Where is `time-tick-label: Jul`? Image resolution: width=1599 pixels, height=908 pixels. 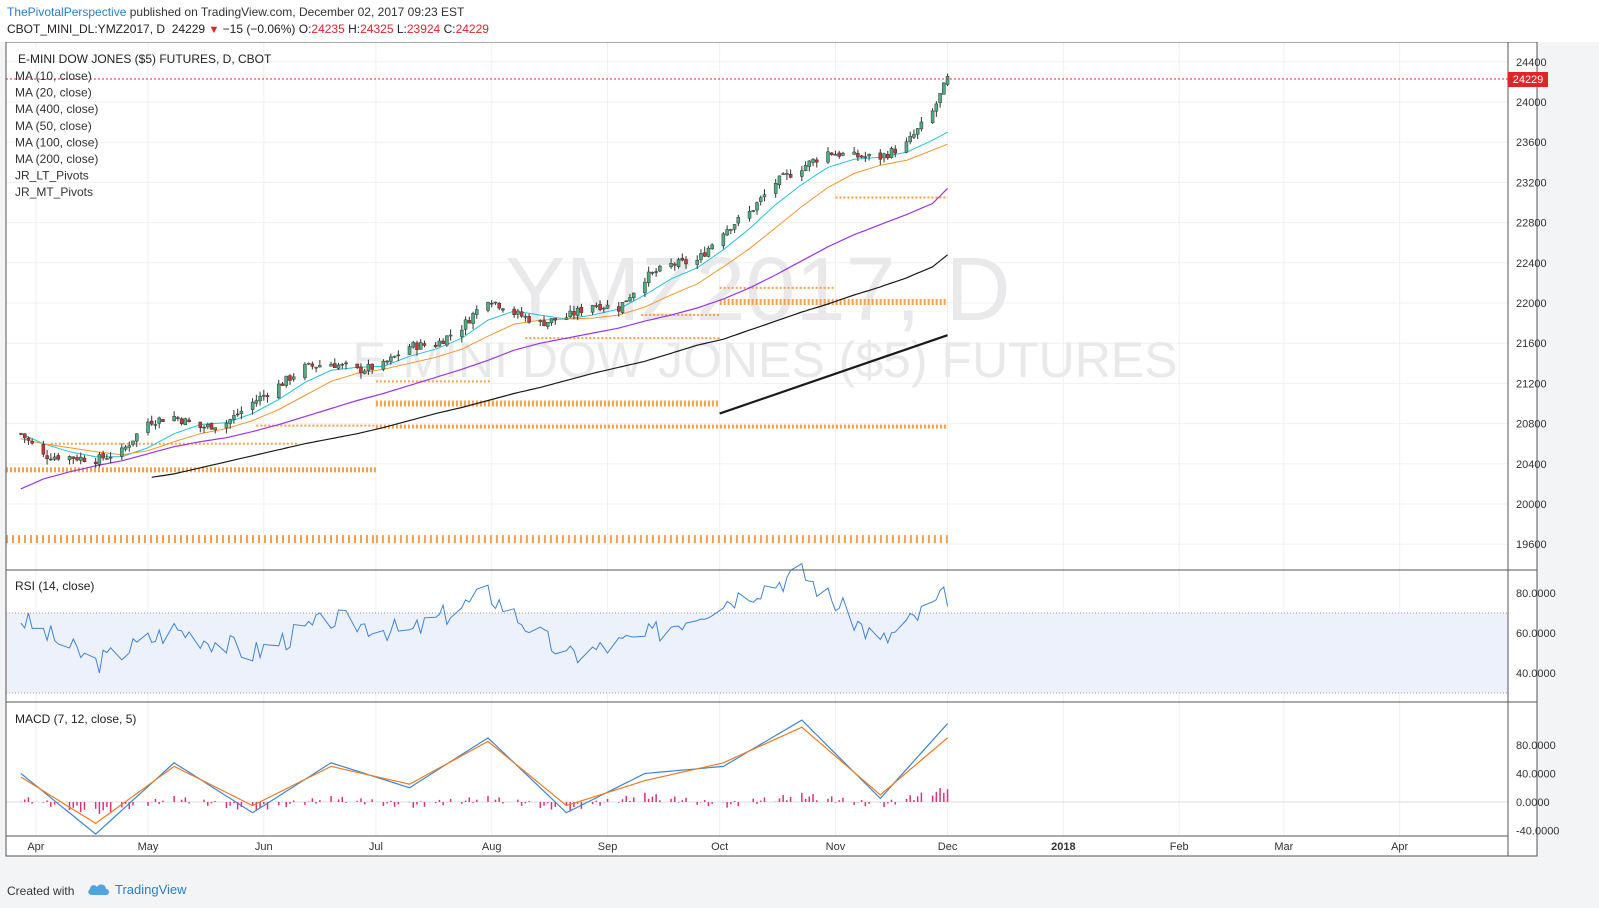 time-tick-label: Jul is located at coordinates (376, 847).